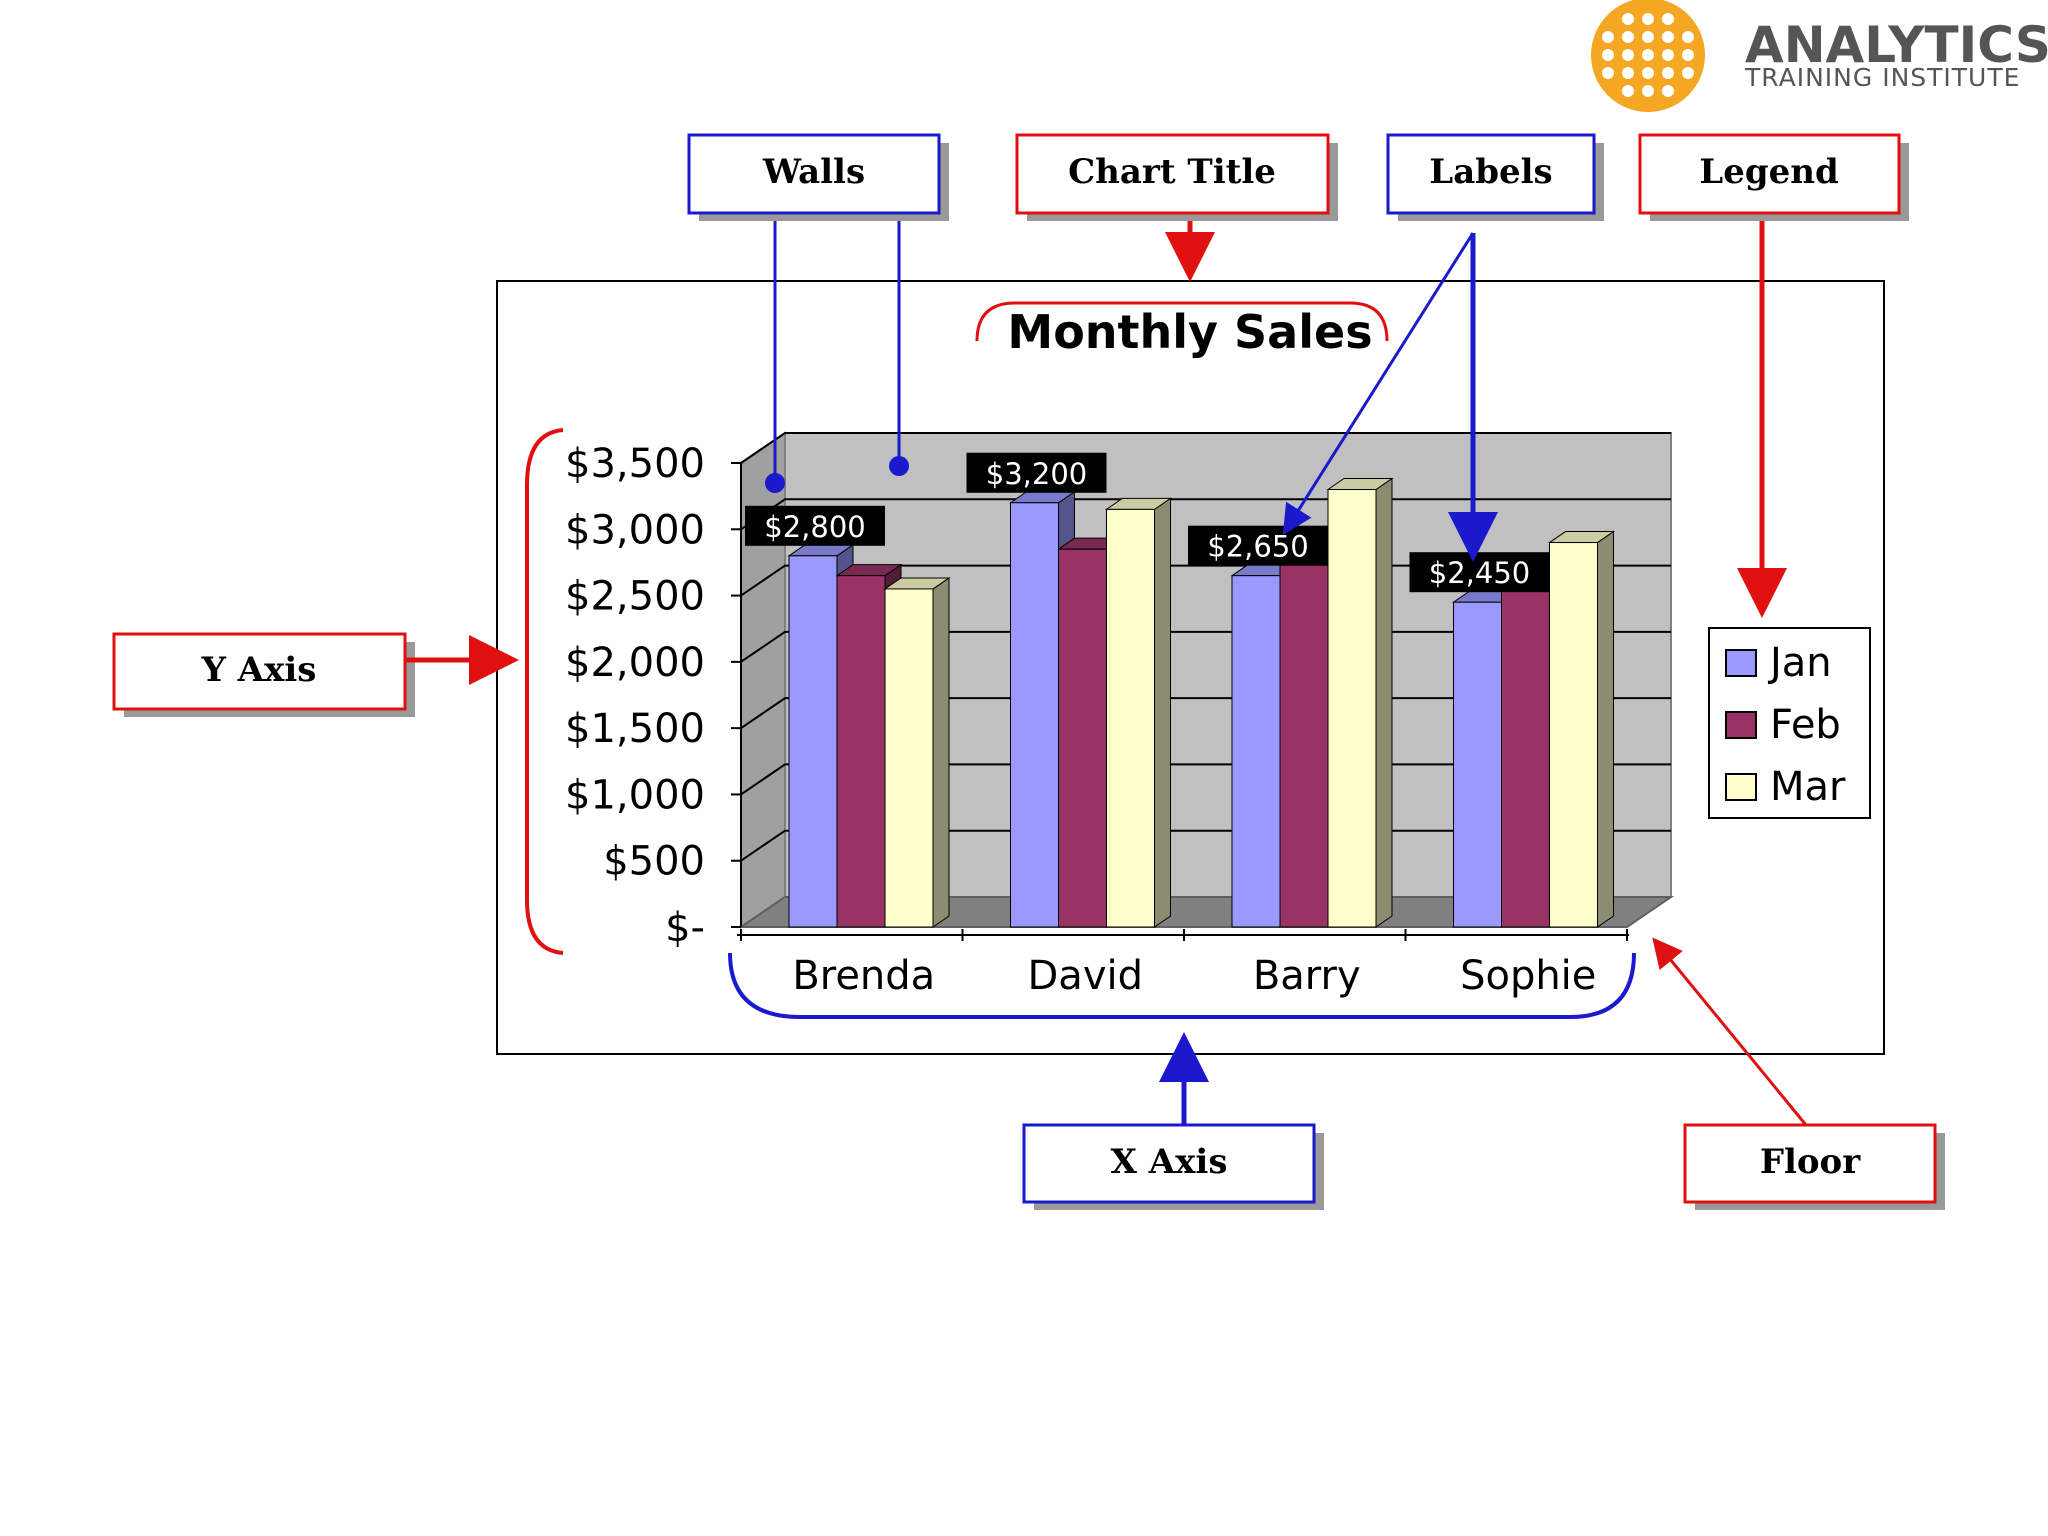 The width and height of the screenshot is (2048, 1536). I want to click on data-label-text: $3,200, so click(1036, 474).